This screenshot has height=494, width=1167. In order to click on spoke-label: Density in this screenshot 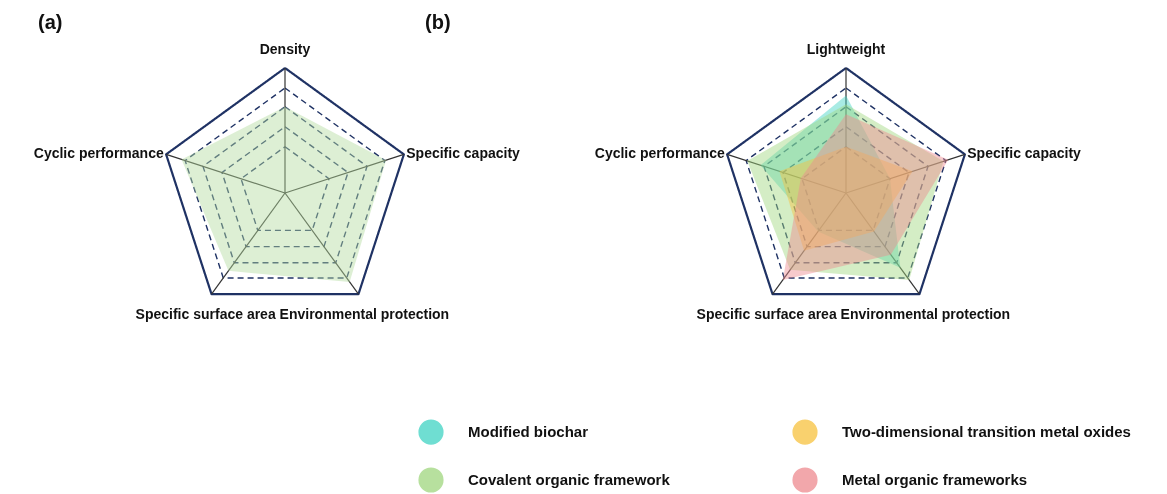, I will do `click(285, 48)`.